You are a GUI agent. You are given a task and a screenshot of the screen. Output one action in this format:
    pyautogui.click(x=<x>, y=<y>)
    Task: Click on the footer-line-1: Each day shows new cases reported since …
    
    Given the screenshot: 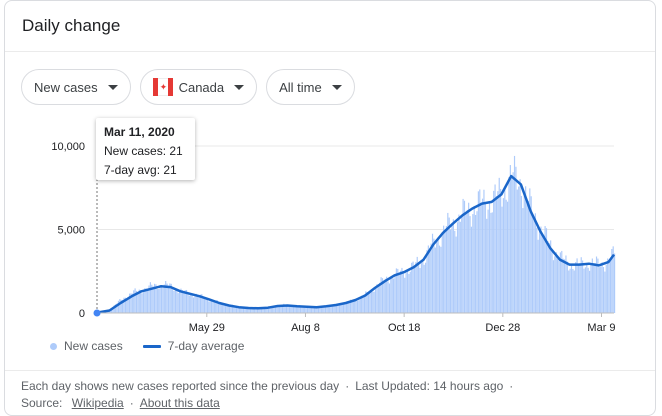 What is the action you would take?
    pyautogui.click(x=267, y=386)
    